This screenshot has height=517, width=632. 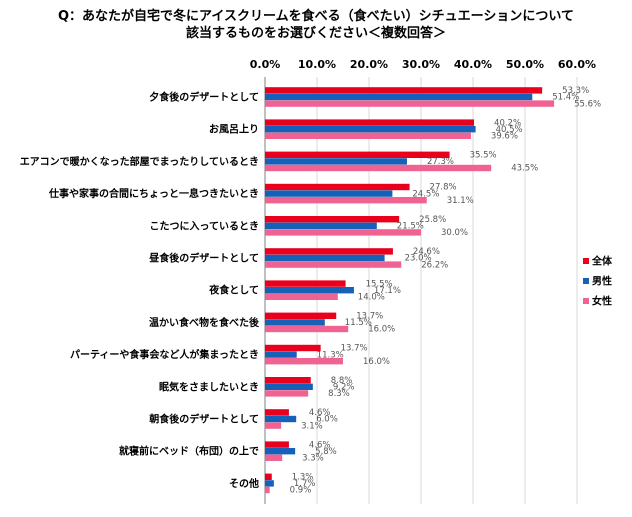 I want to click on category-label: 眠気をさましたいとき, so click(x=209, y=386).